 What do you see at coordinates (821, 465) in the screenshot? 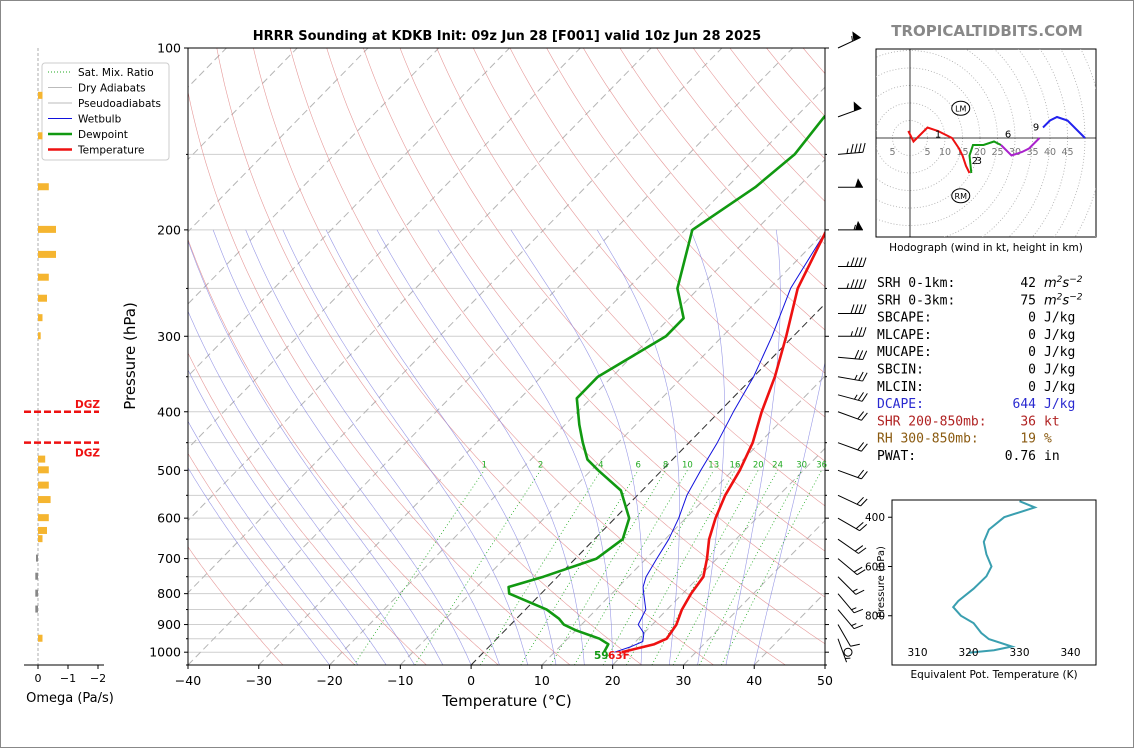
I see `mixing-ratio-label: 36` at bounding box center [821, 465].